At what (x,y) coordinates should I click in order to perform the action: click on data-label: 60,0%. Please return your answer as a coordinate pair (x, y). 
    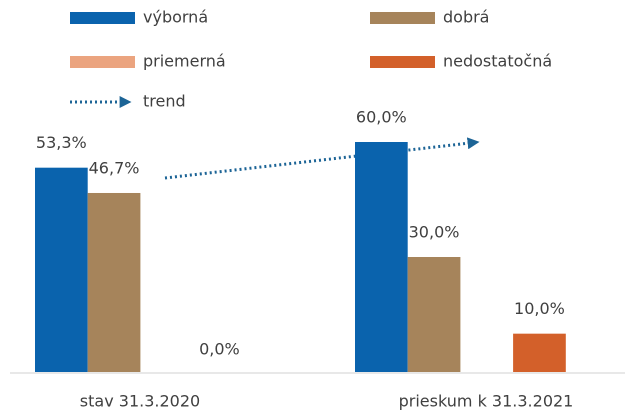
    Looking at the image, I should click on (381, 117).